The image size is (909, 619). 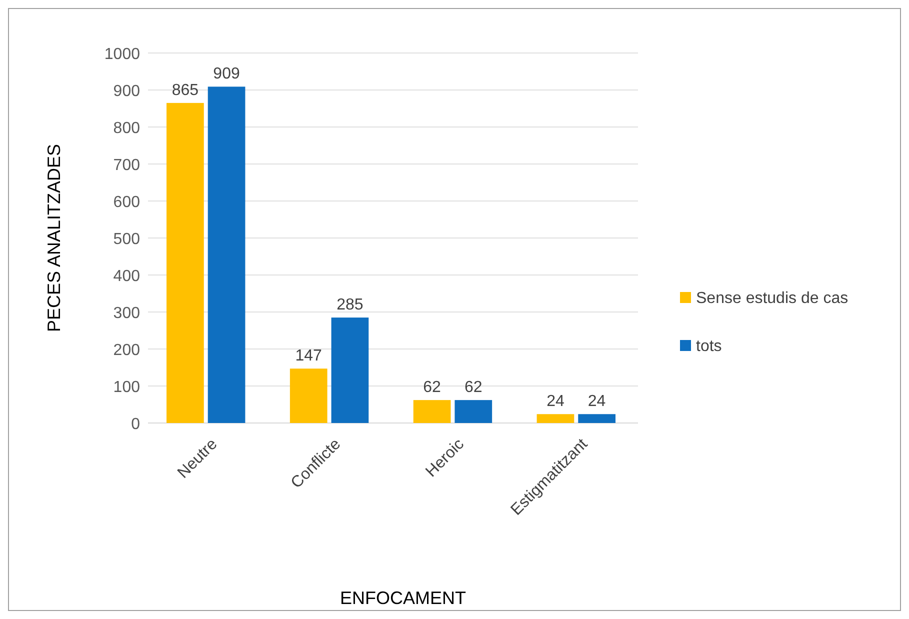 What do you see at coordinates (126, 387) in the screenshot?
I see `y-tick-label: 100` at bounding box center [126, 387].